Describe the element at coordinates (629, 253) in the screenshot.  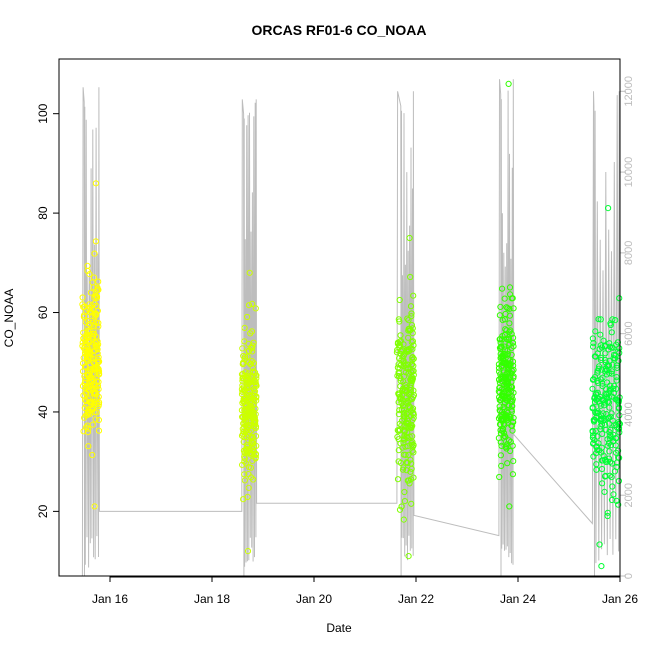
I see `y2-tick-label: 8000` at that location.